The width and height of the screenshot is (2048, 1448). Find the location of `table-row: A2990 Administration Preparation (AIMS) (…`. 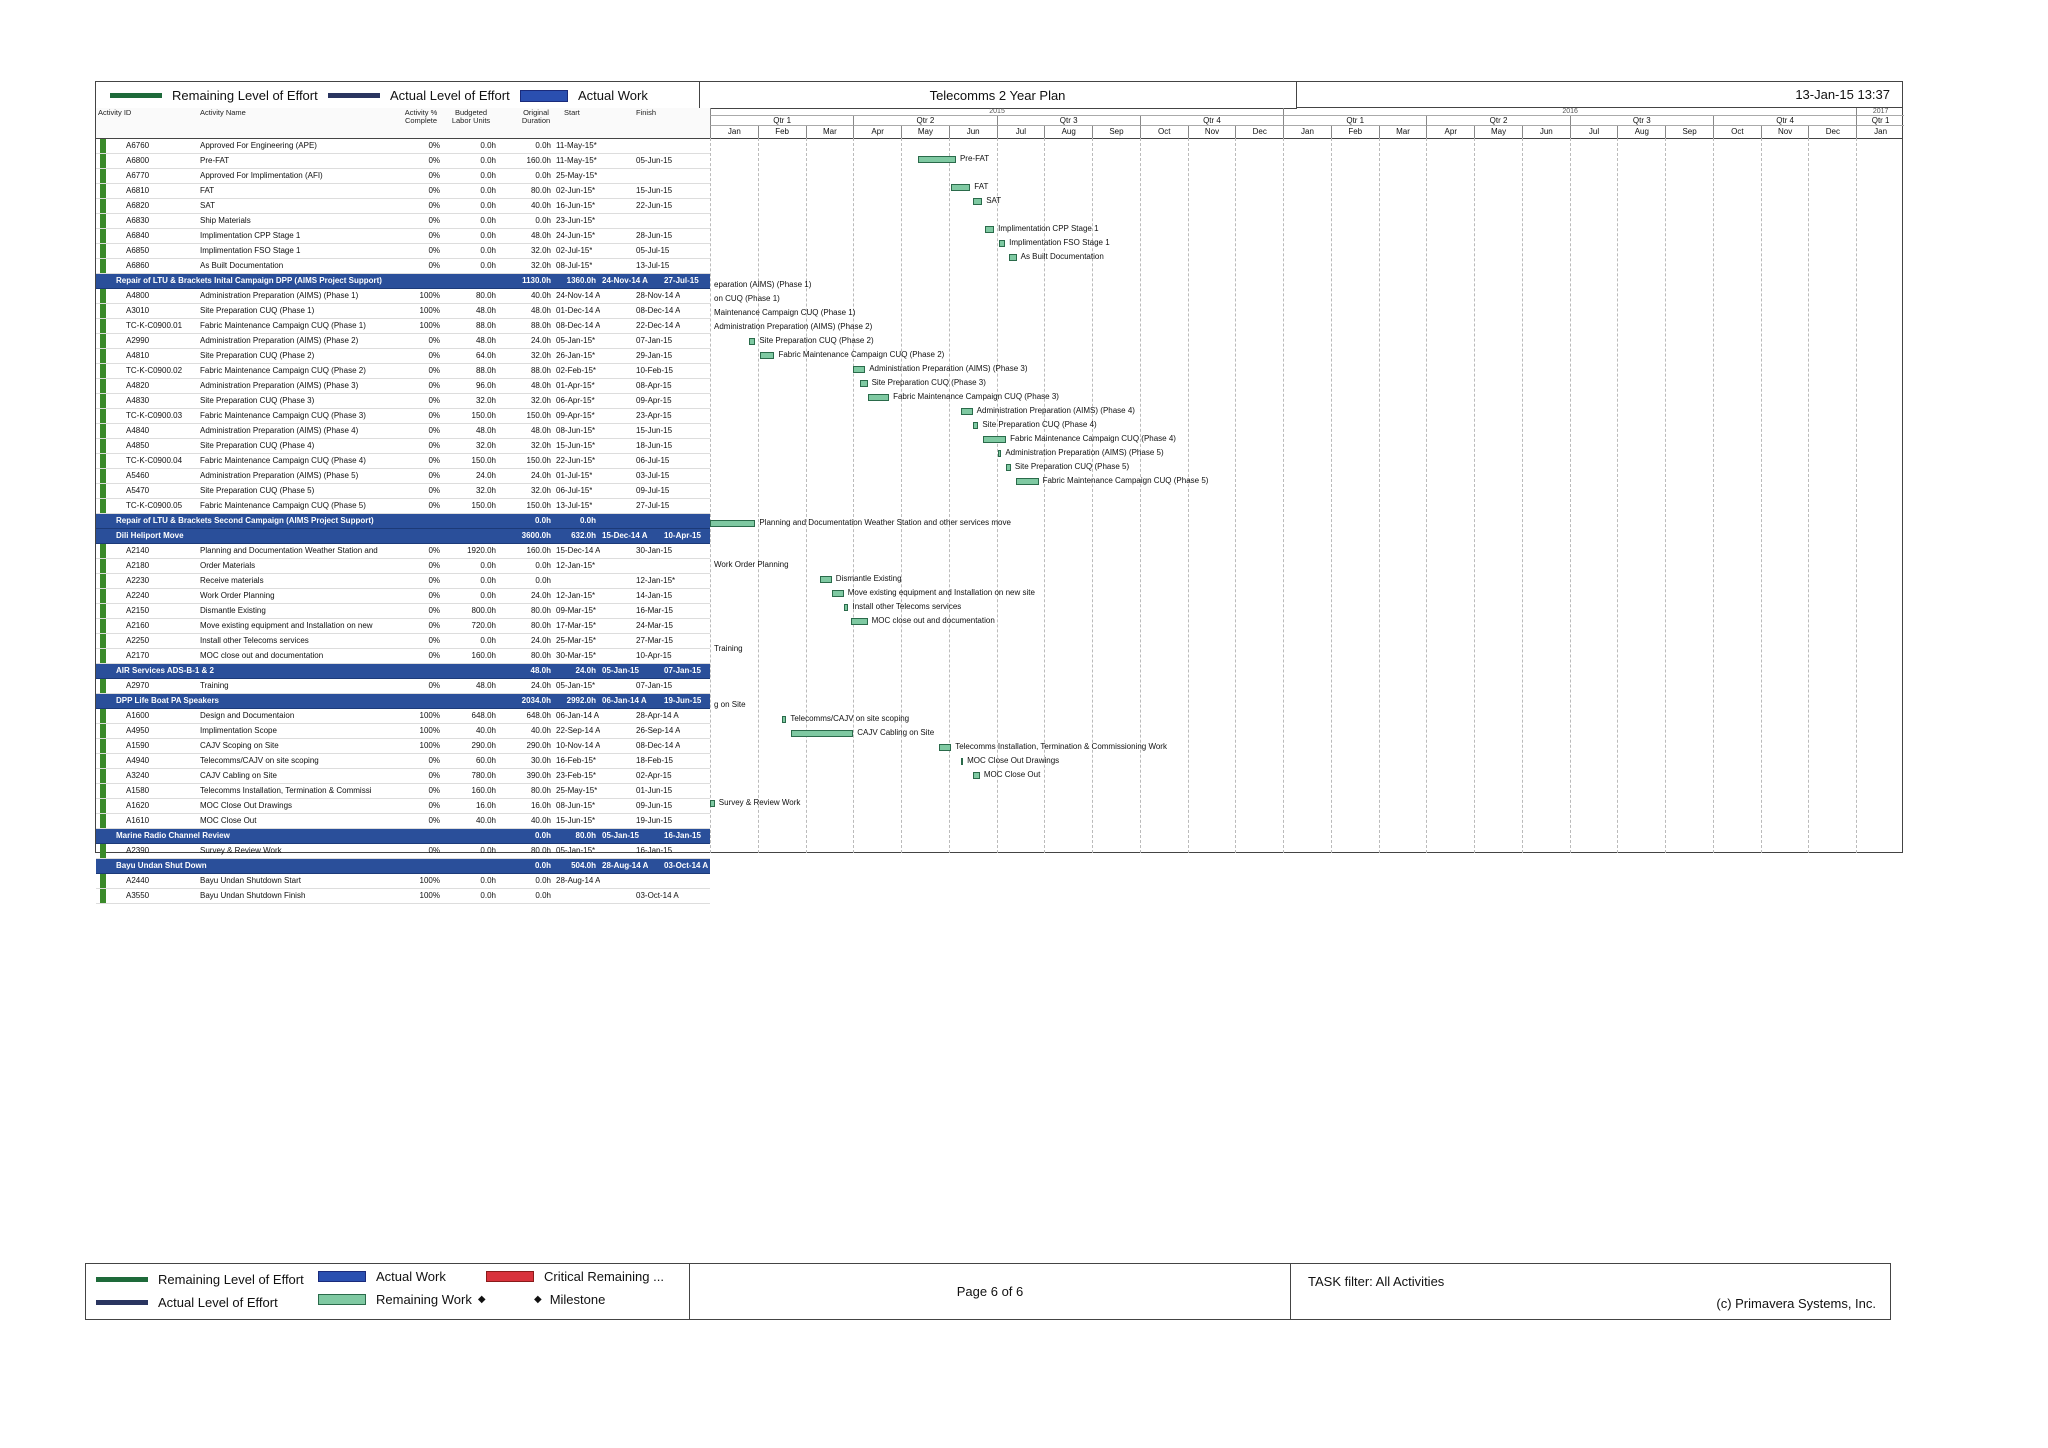

table-row: A2990 Administration Preparation (AIMS) (… is located at coordinates (403, 341).